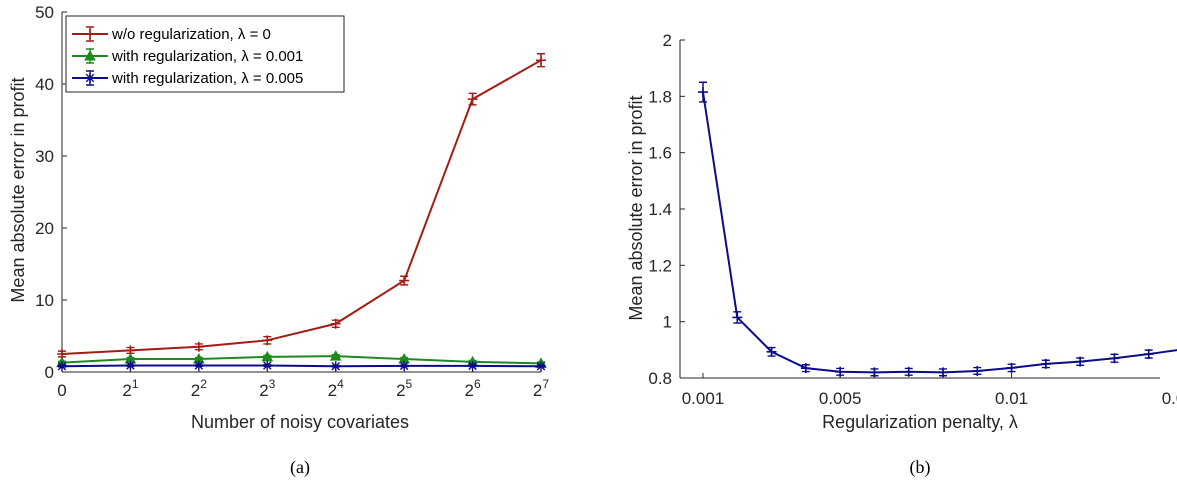 The width and height of the screenshot is (1177, 486). Describe the element at coordinates (44, 300) in the screenshot. I see `y-tick-label: 10` at that location.